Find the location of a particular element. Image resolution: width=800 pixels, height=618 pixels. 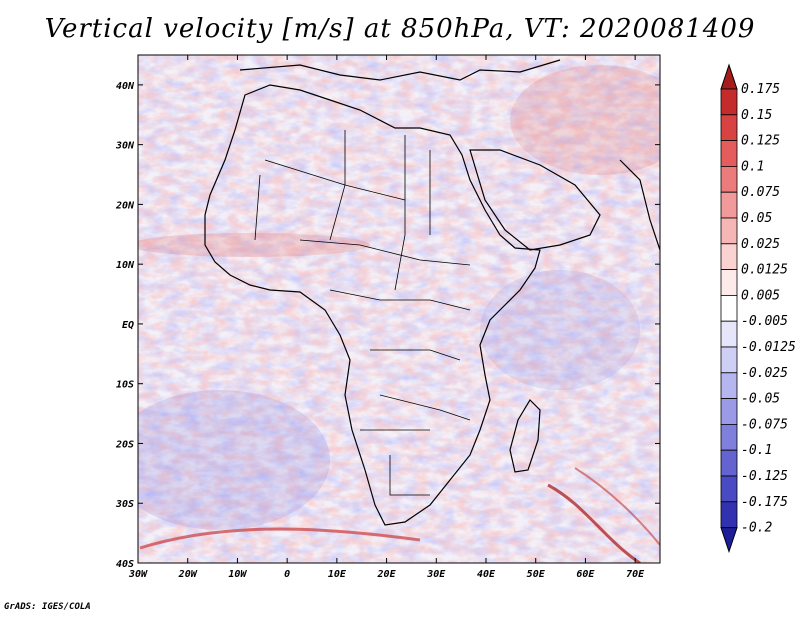

colorbar-label: 0.125 is located at coordinates (760, 141).